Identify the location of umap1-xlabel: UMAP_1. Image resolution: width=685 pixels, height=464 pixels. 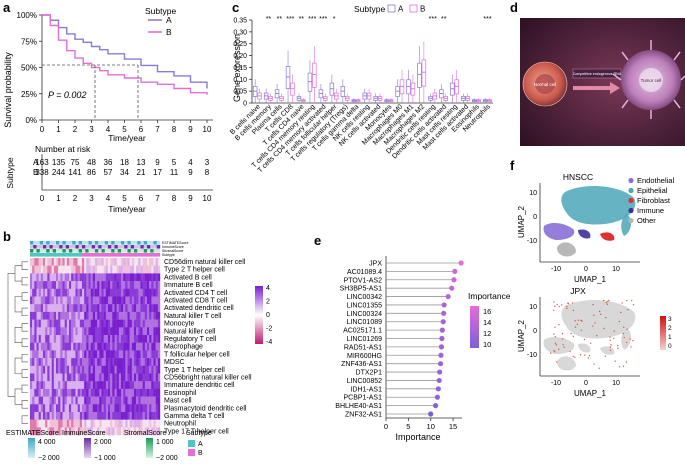
(590, 279).